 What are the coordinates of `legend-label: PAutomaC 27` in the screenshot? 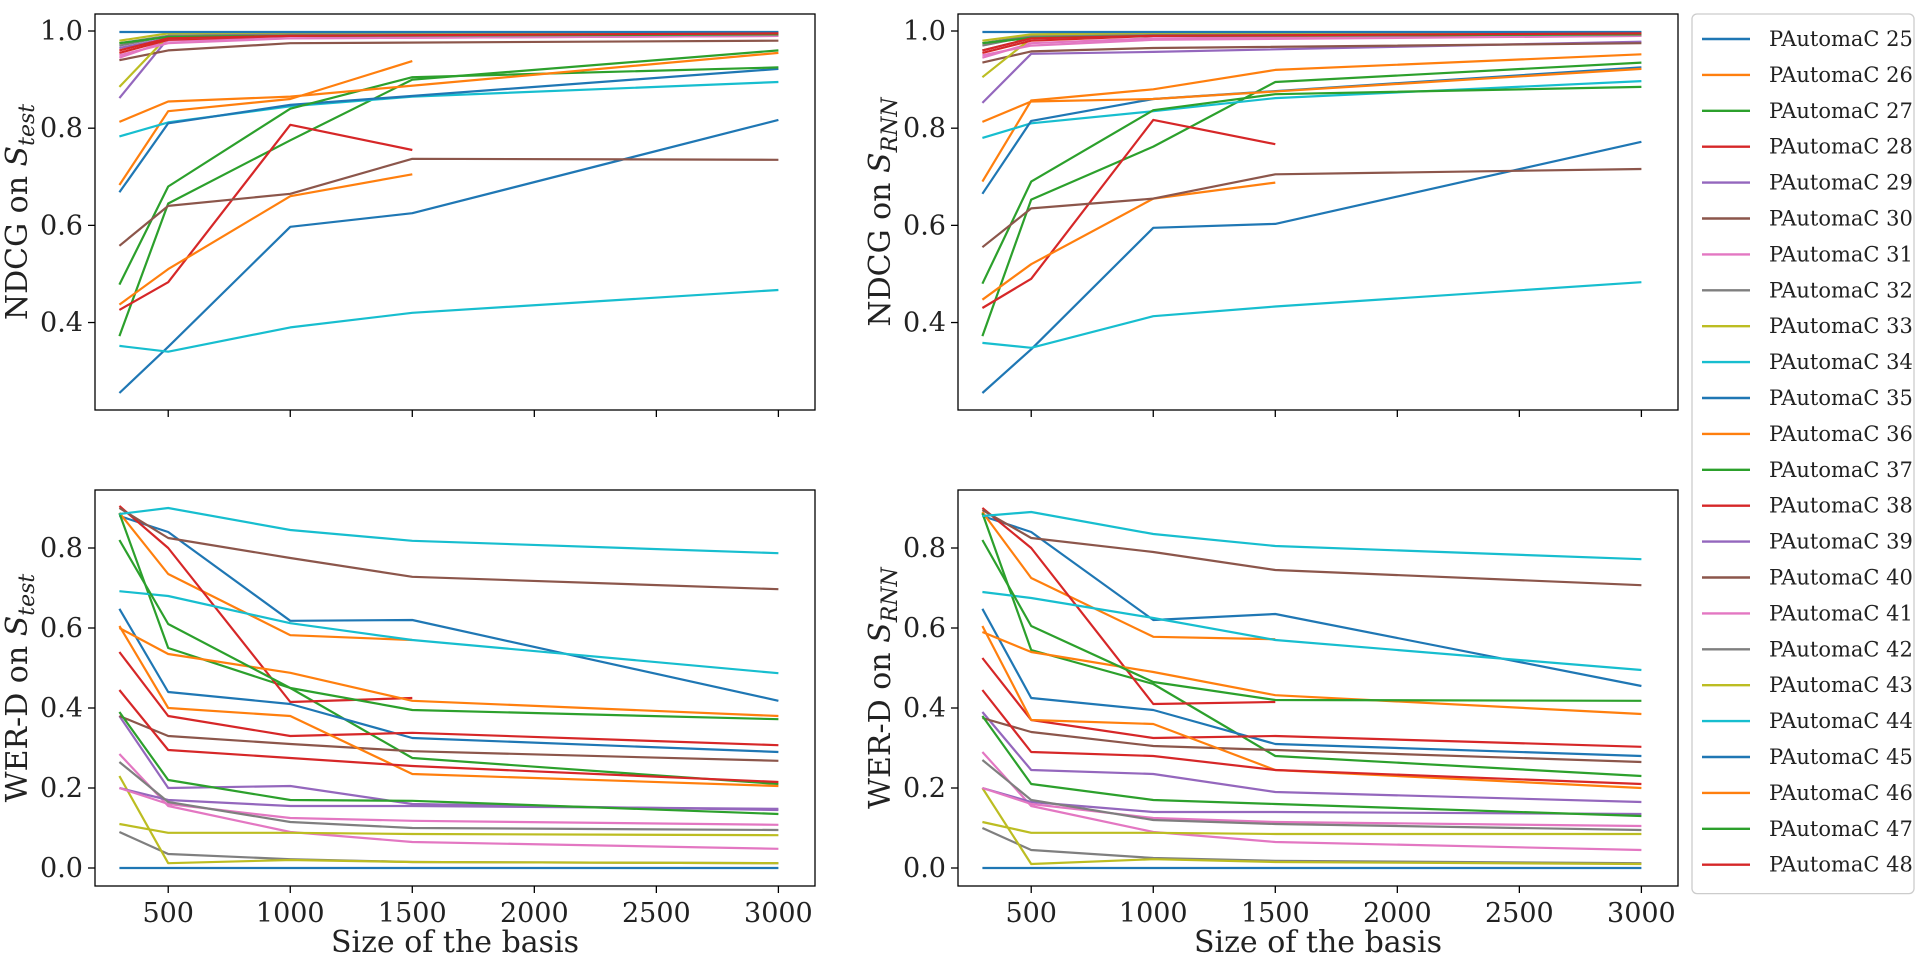 It's located at (1841, 111).